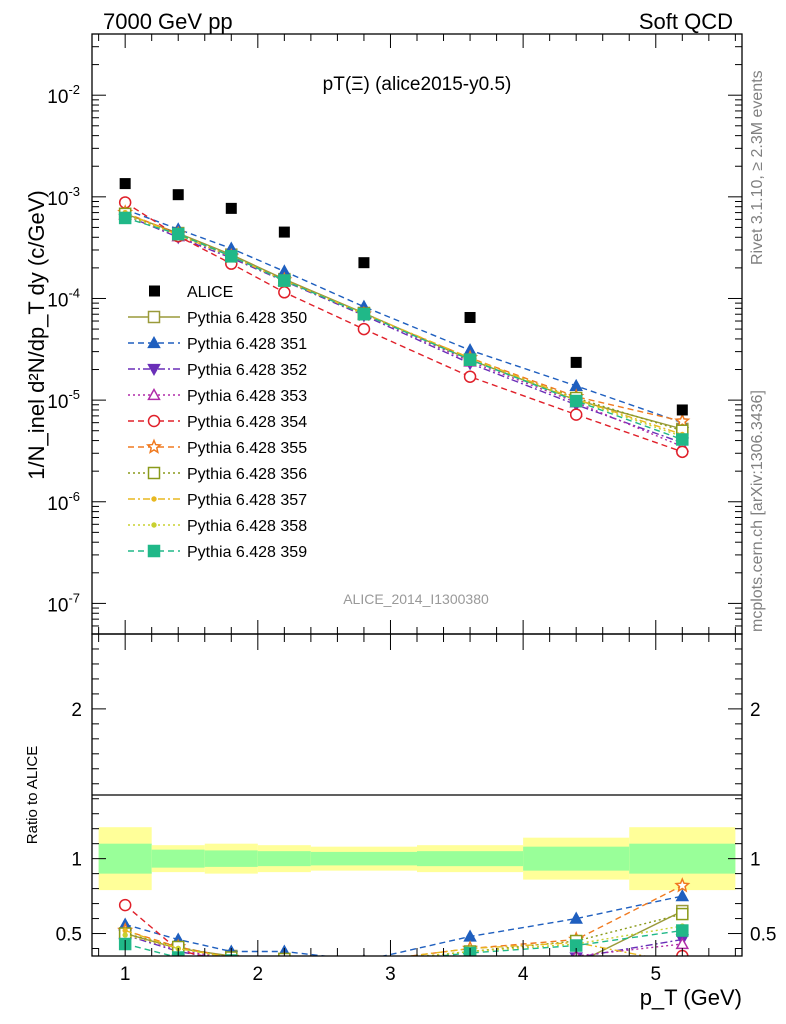  I want to click on legend-item-alice: ALICE, so click(191, 292).